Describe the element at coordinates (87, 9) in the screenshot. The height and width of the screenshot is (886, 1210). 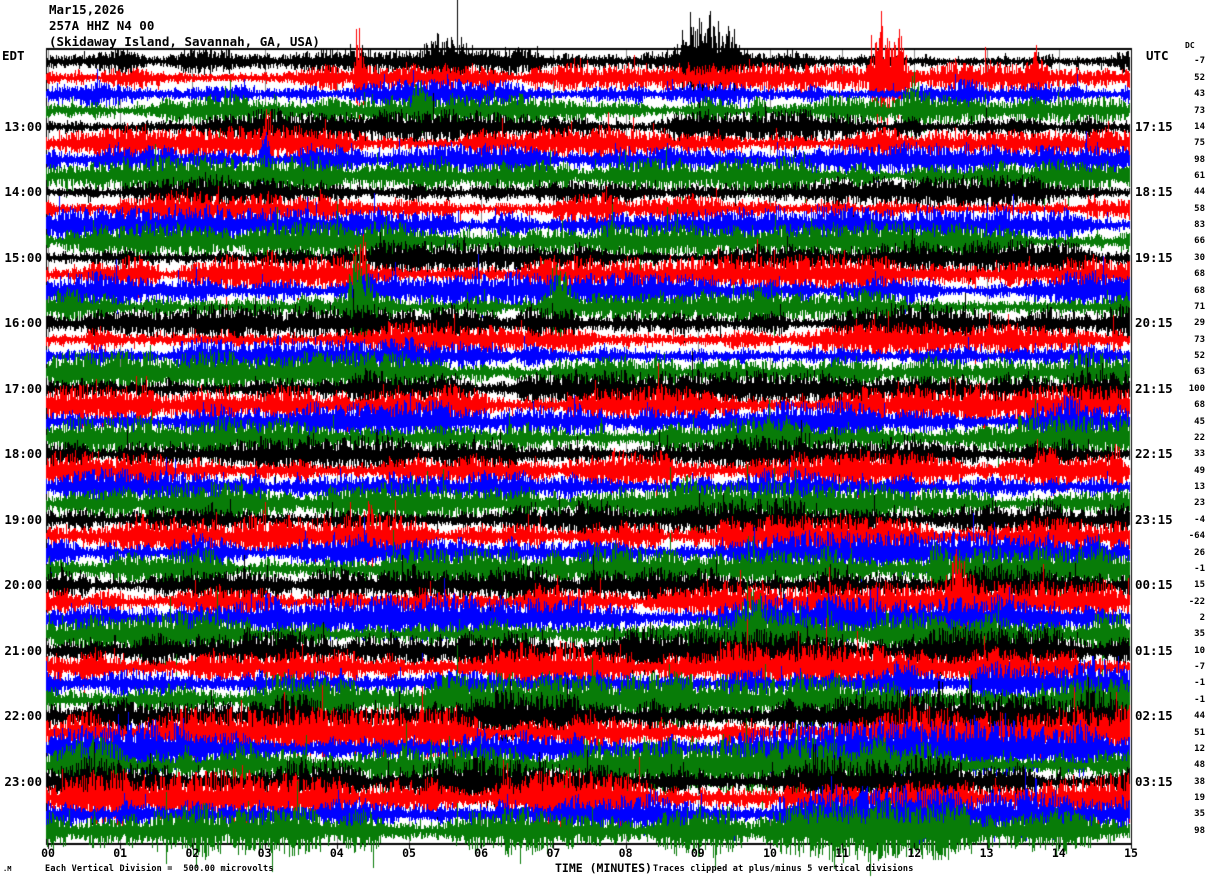
I see `title-date: Mar15,2026` at that location.